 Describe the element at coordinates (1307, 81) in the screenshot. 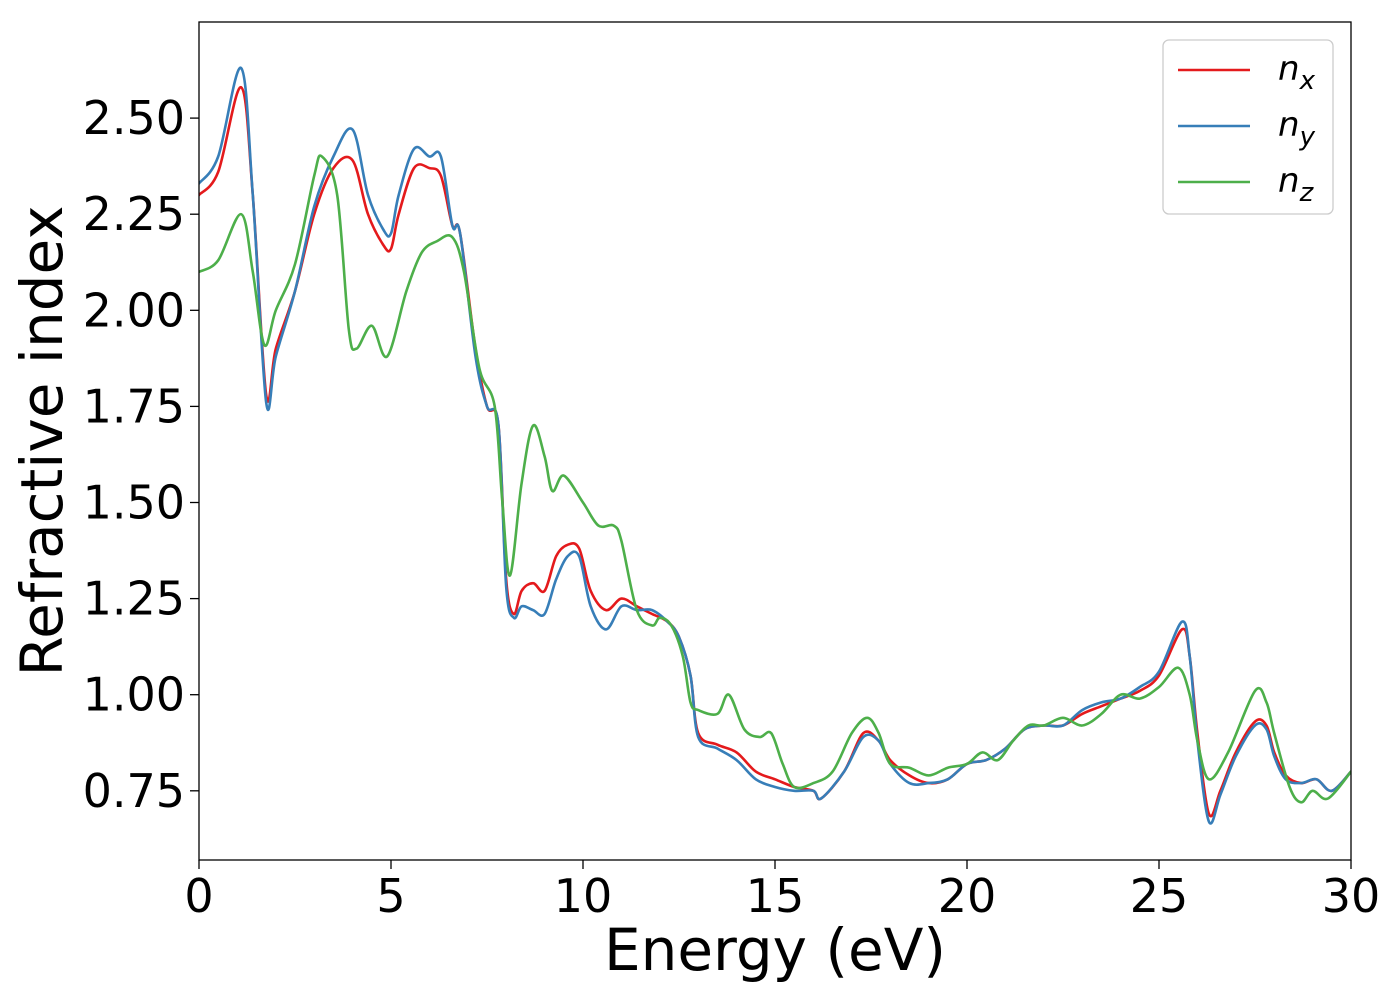

I see `legend-label-subscript: x` at that location.